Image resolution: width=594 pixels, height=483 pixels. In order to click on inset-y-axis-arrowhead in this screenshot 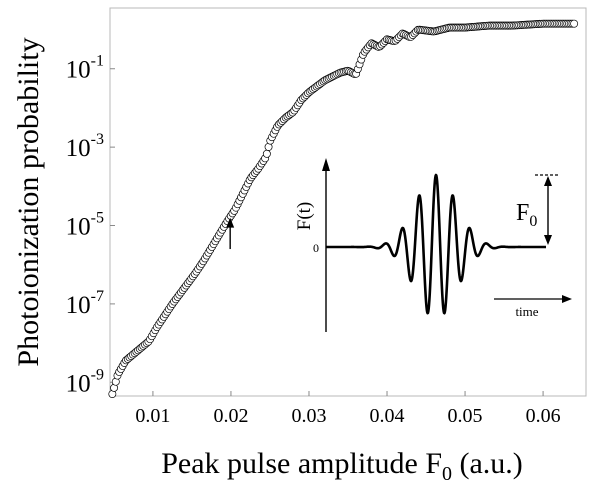, I will do `click(326, 164)`.